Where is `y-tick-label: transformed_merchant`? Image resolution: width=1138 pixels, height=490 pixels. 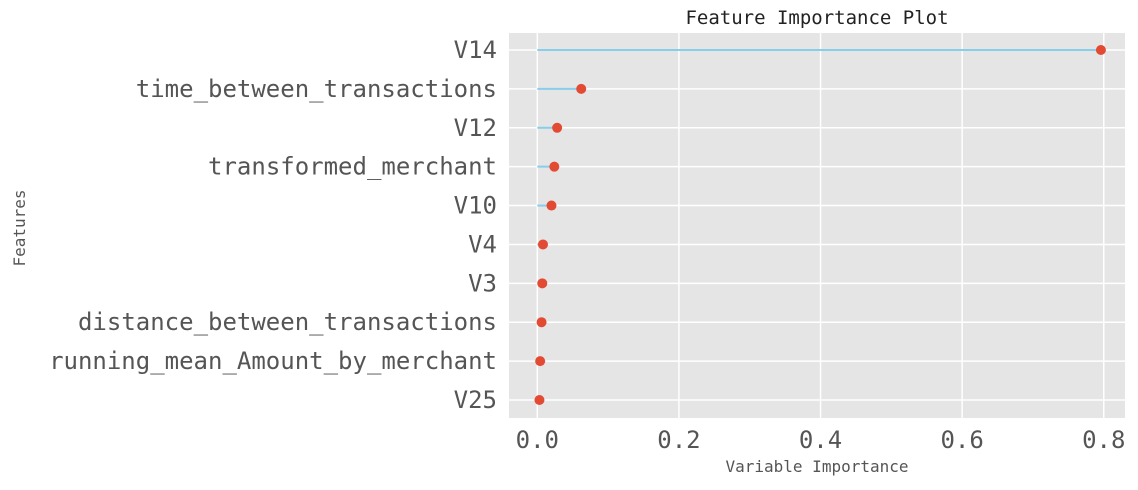 y-tick-label: transformed_merchant is located at coordinates (352, 167).